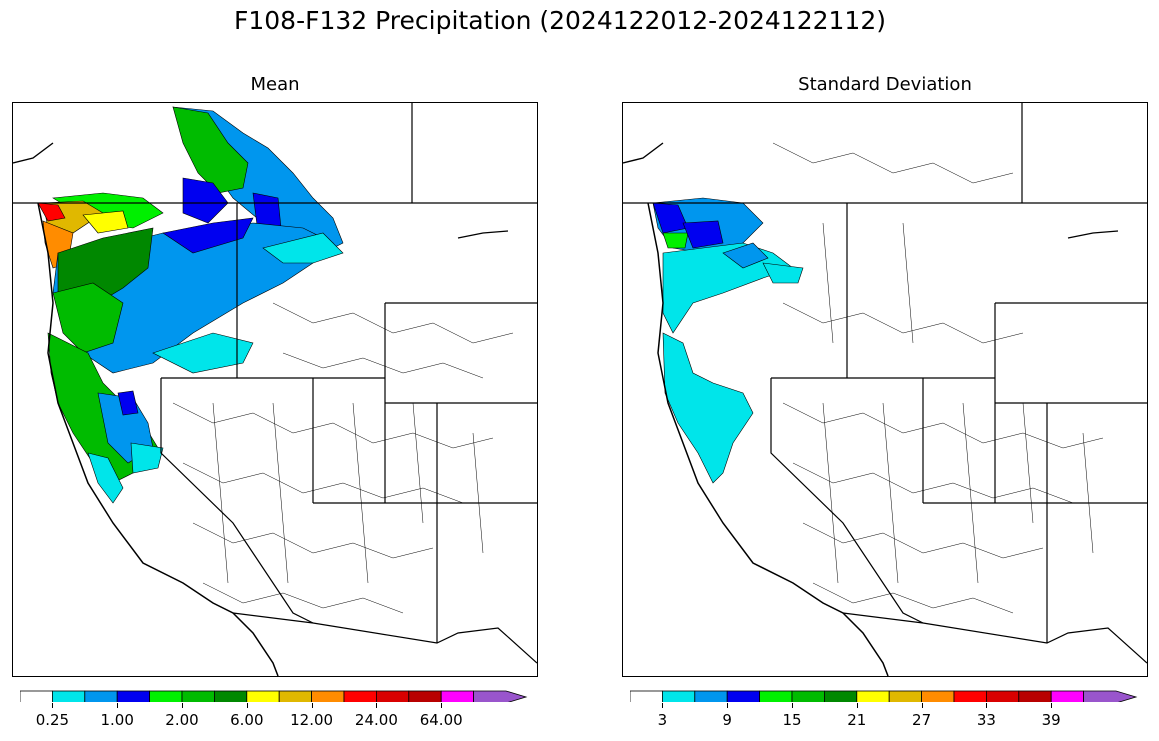 The height and width of the screenshot is (741, 1159). What do you see at coordinates (52, 720) in the screenshot?
I see `mean-colorbar-tick-label: 0.25` at bounding box center [52, 720].